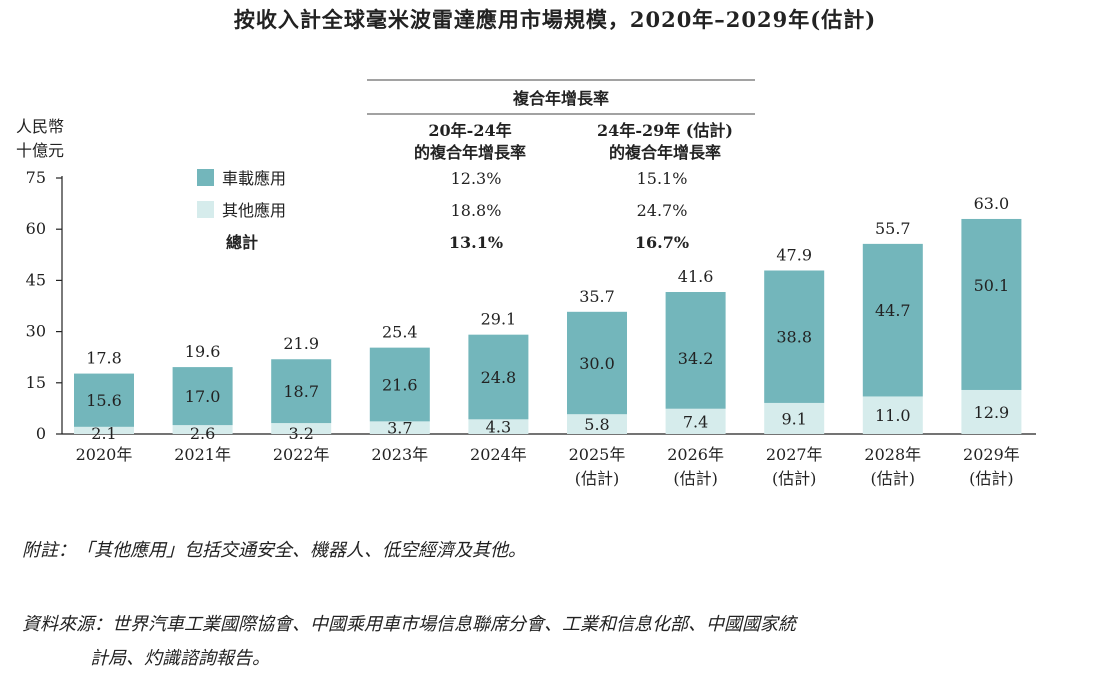 The width and height of the screenshot is (1110, 678). I want to click on y-tick-label: 0, so click(41, 433).